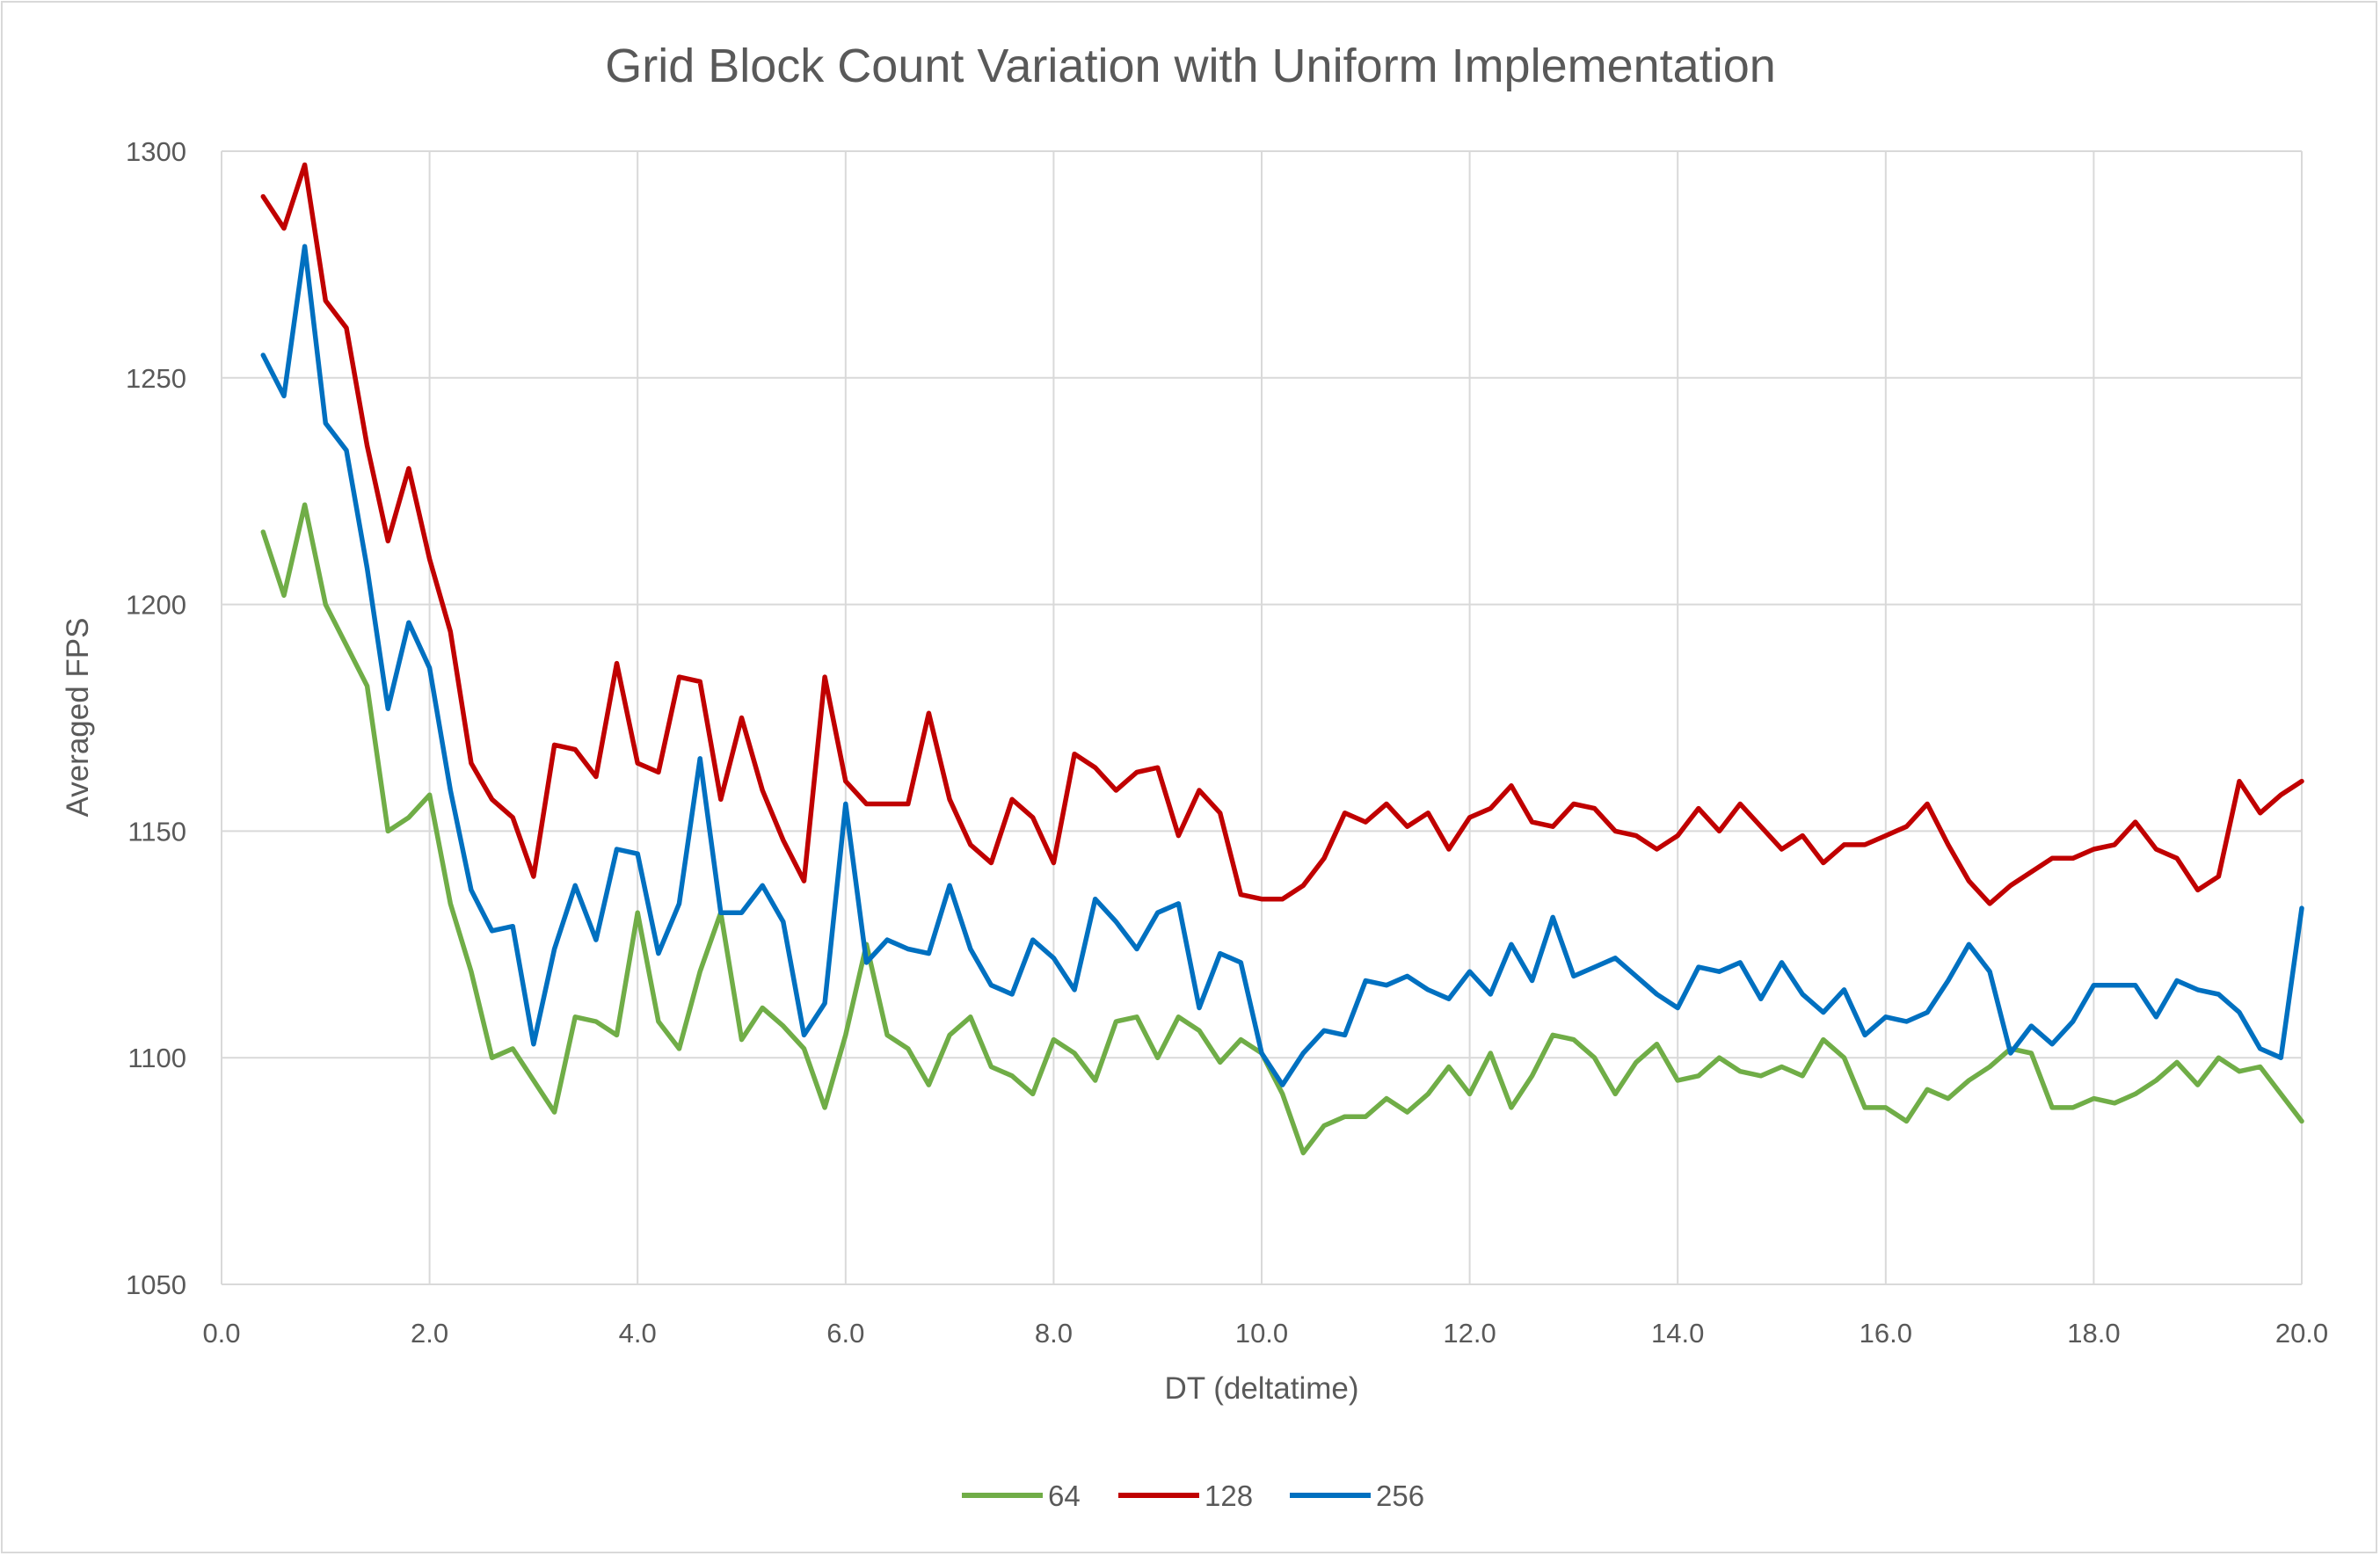 The width and height of the screenshot is (2380, 1556). Describe the element at coordinates (1400, 1496) in the screenshot. I see `legend-label: 256` at that location.